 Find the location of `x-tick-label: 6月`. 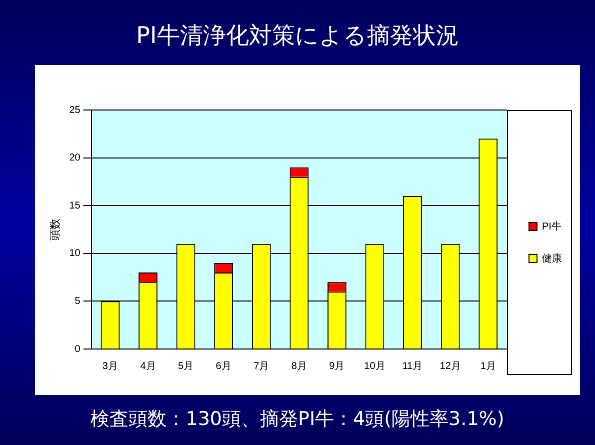

x-tick-label: 6月 is located at coordinates (224, 366).